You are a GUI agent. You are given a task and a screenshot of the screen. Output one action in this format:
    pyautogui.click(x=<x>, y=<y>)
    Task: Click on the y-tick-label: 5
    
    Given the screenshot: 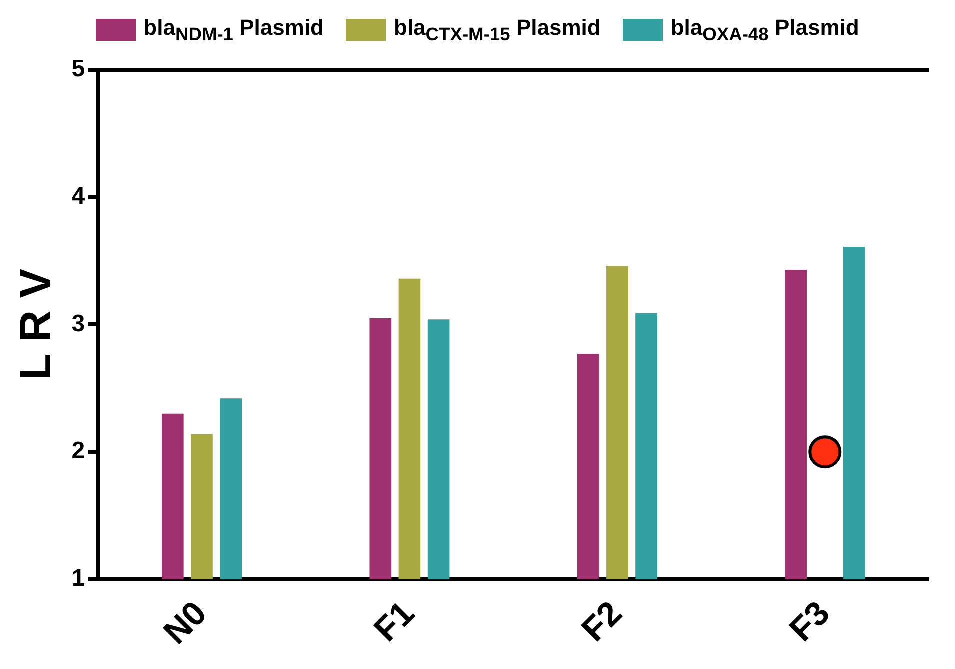 What is the action you would take?
    pyautogui.click(x=79, y=69)
    